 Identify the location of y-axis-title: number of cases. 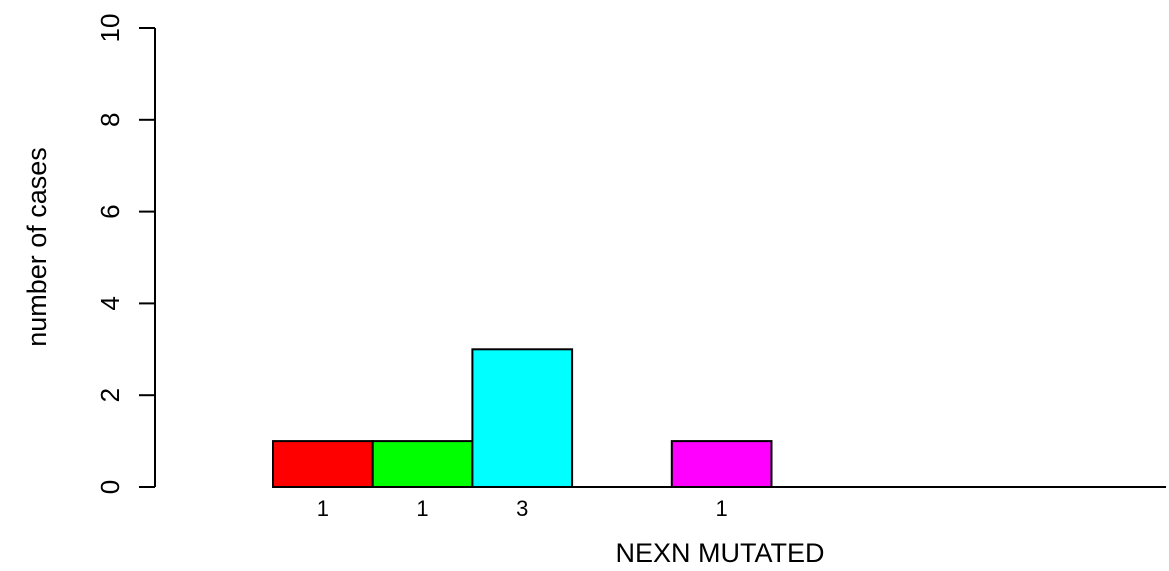
(37, 247).